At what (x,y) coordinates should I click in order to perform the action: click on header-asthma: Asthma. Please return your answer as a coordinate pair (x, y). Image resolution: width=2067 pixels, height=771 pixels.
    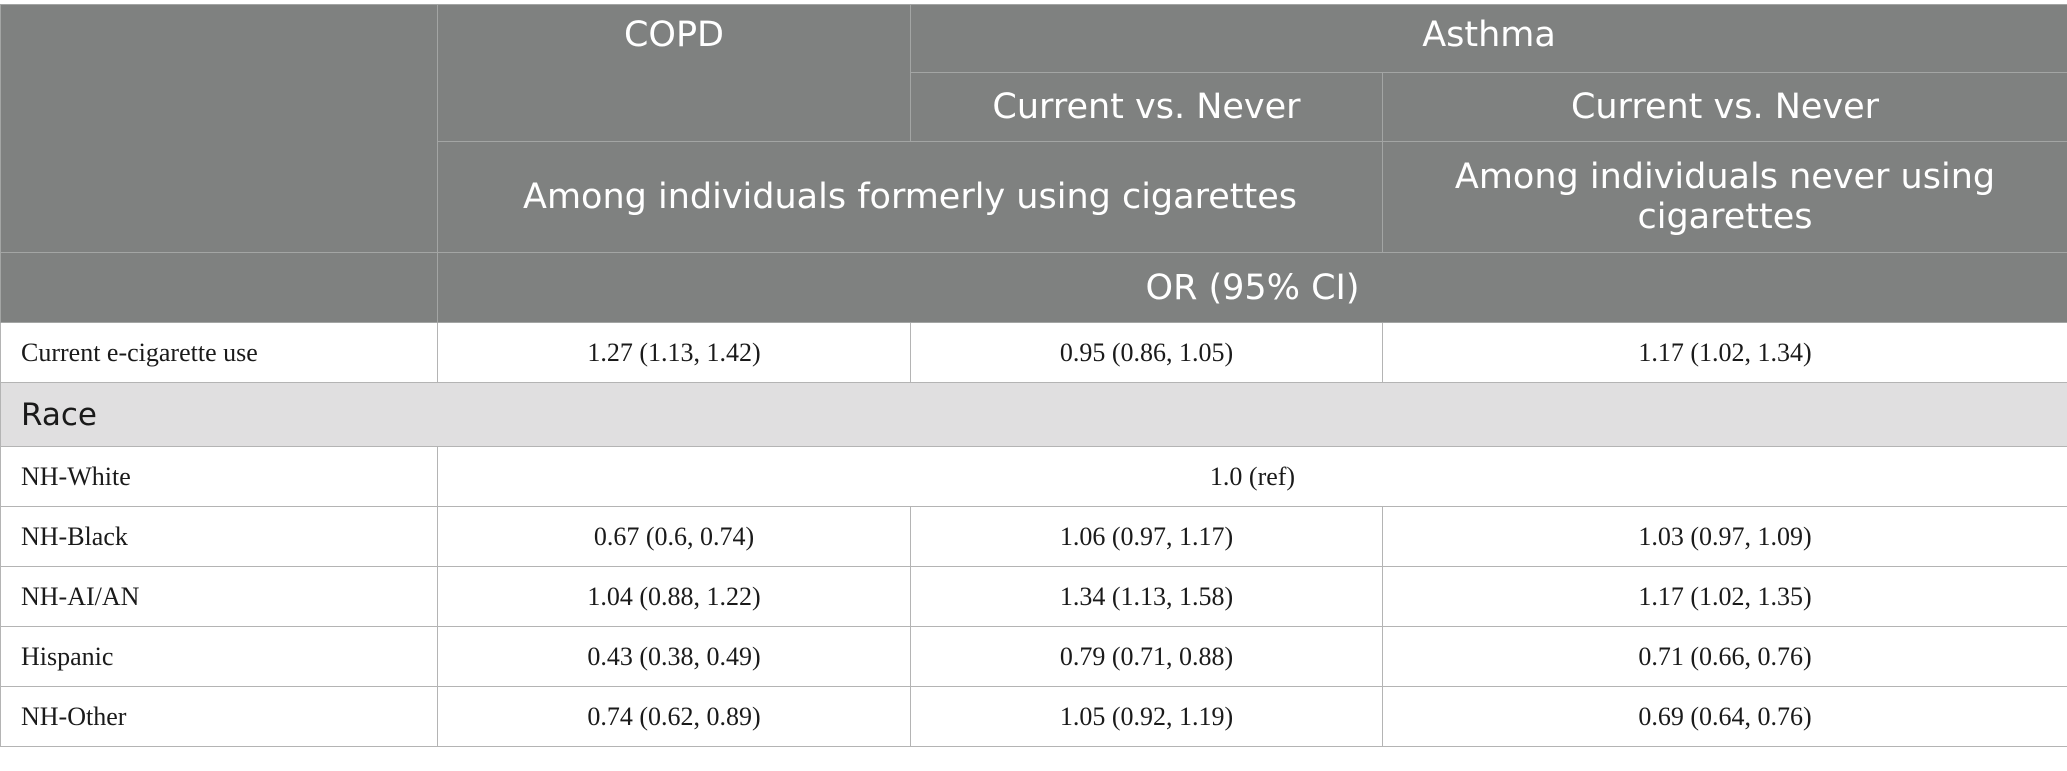
    Looking at the image, I should click on (1488, 38).